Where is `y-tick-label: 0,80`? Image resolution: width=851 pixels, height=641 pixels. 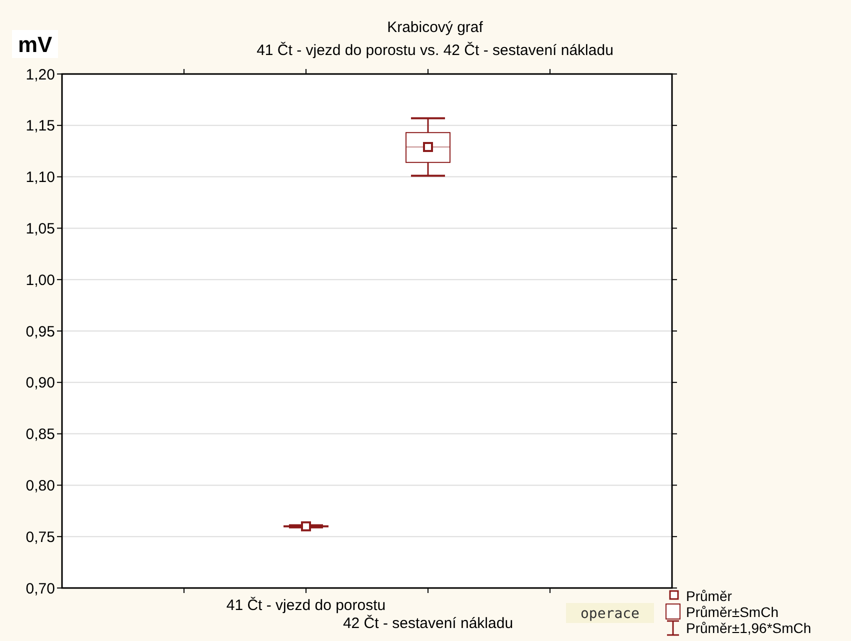 y-tick-label: 0,80 is located at coordinates (40, 485).